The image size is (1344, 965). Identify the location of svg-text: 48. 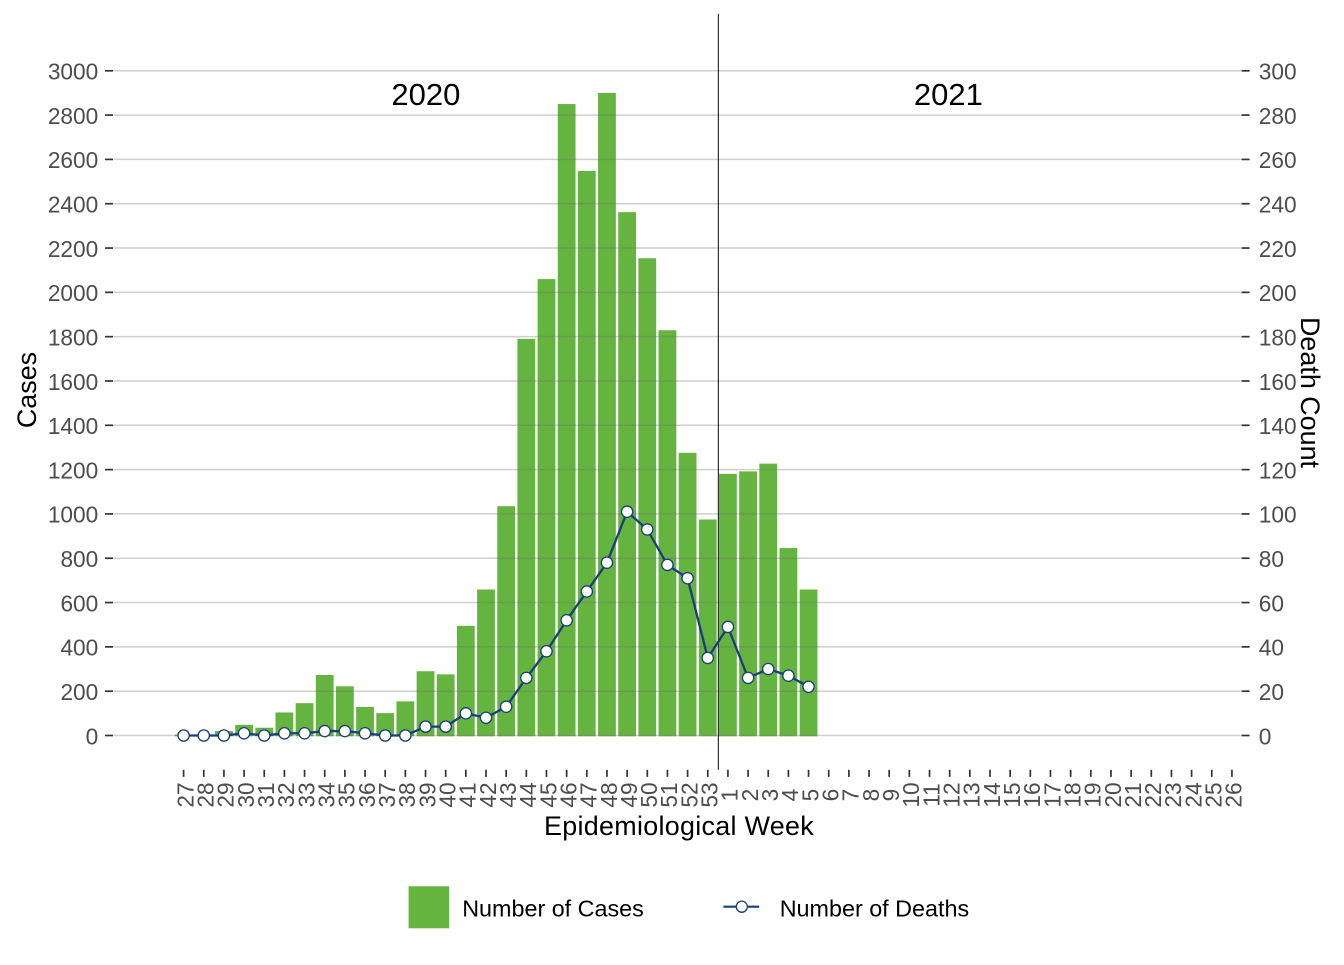
(609, 794).